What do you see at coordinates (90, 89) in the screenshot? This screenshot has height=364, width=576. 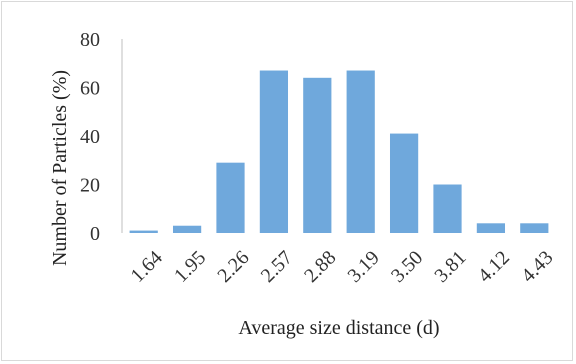 I see `y-tick-label: 60` at bounding box center [90, 89].